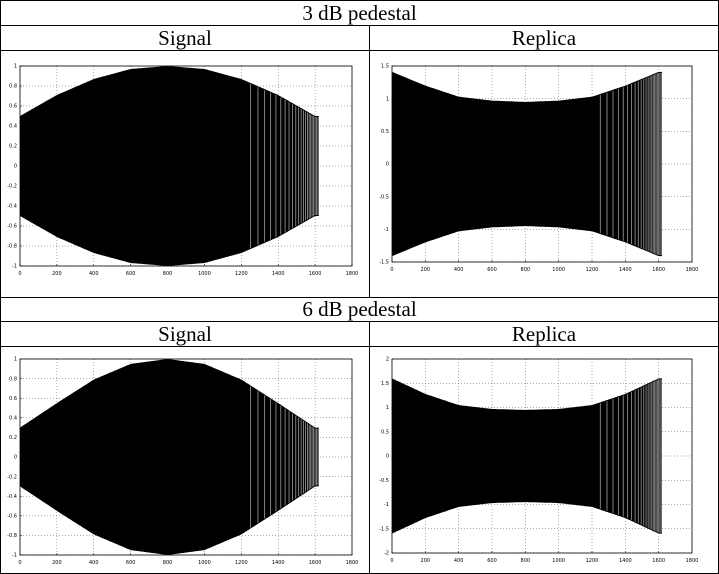  I want to click on column-header-replica-3db: Replica, so click(544, 38).